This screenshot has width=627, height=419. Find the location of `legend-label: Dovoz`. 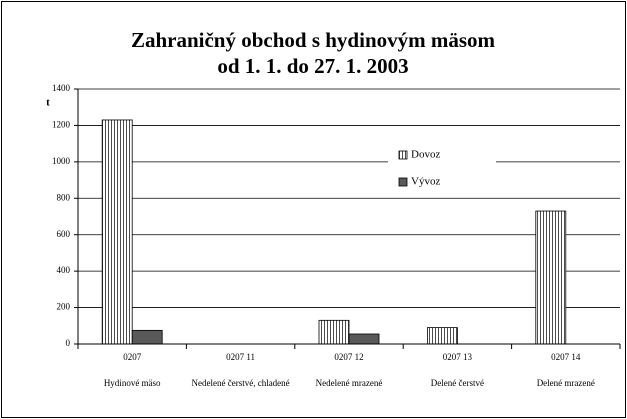

legend-label: Dovoz is located at coordinates (425, 155).